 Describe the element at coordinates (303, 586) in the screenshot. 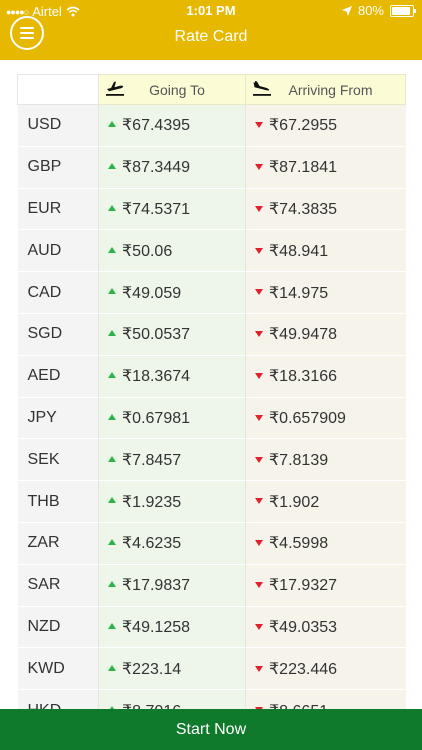

I see `arriving-rate: ₹17.9327` at that location.